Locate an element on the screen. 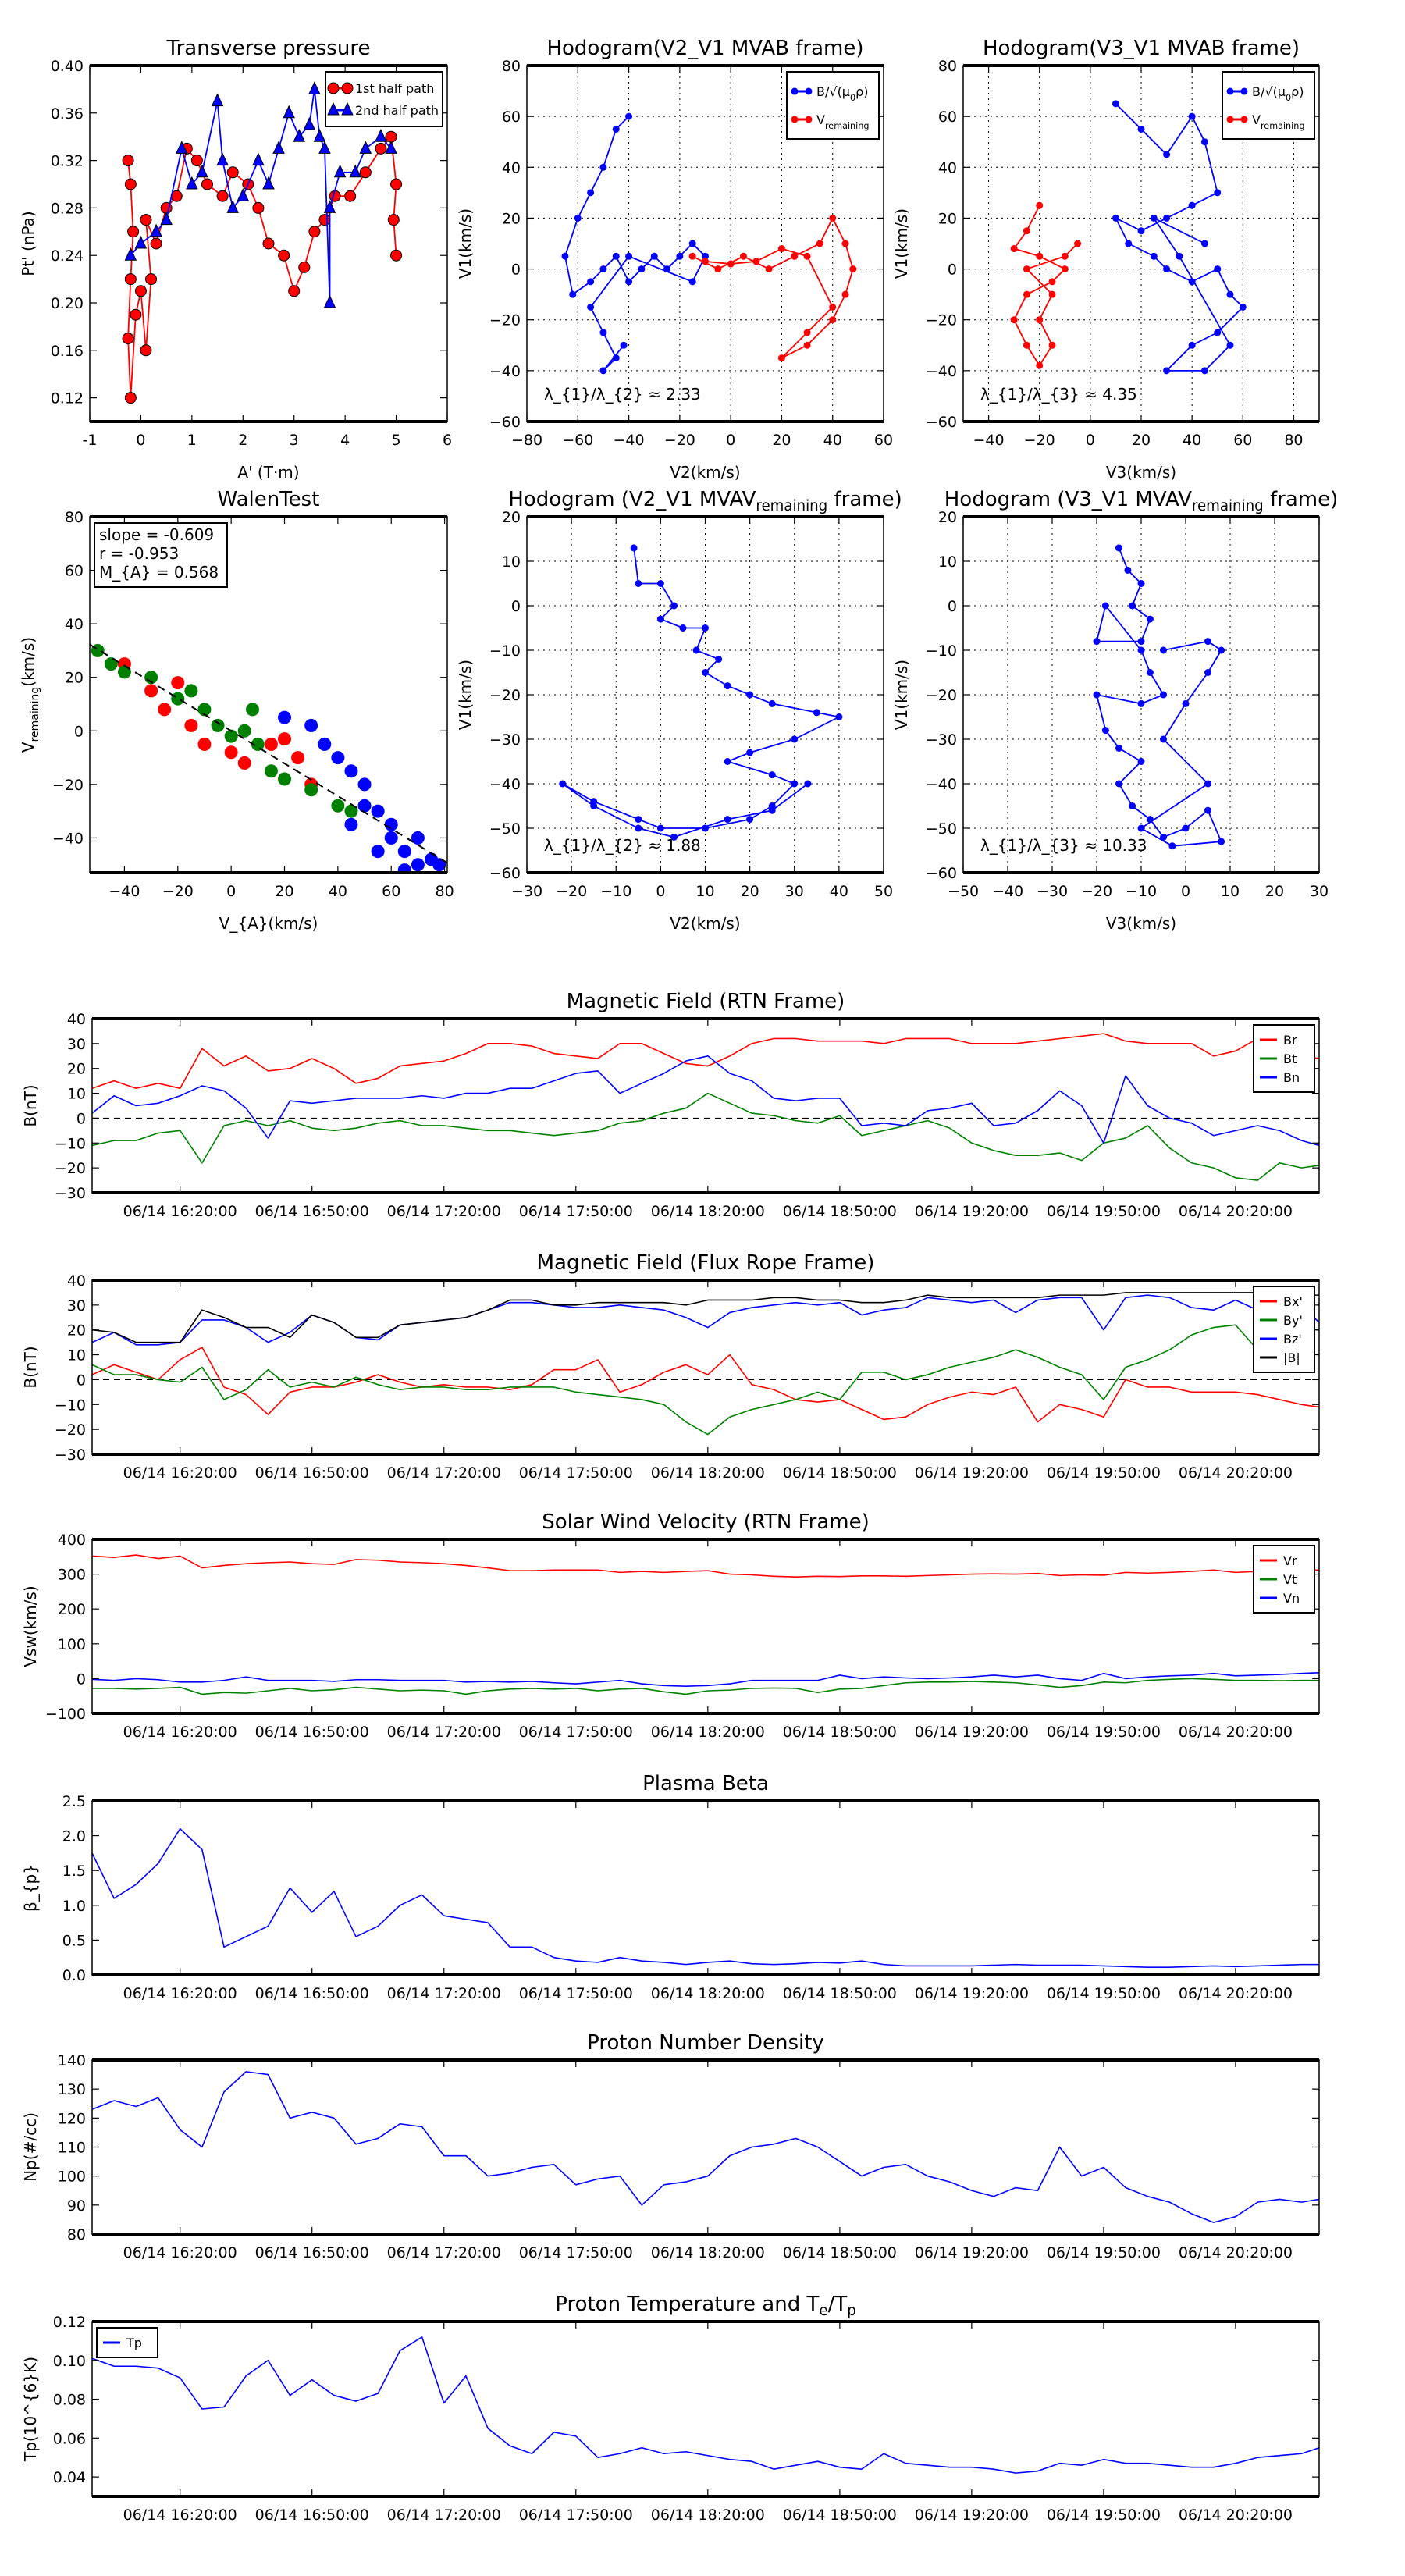  series-line-Np is located at coordinates (706, 2147).